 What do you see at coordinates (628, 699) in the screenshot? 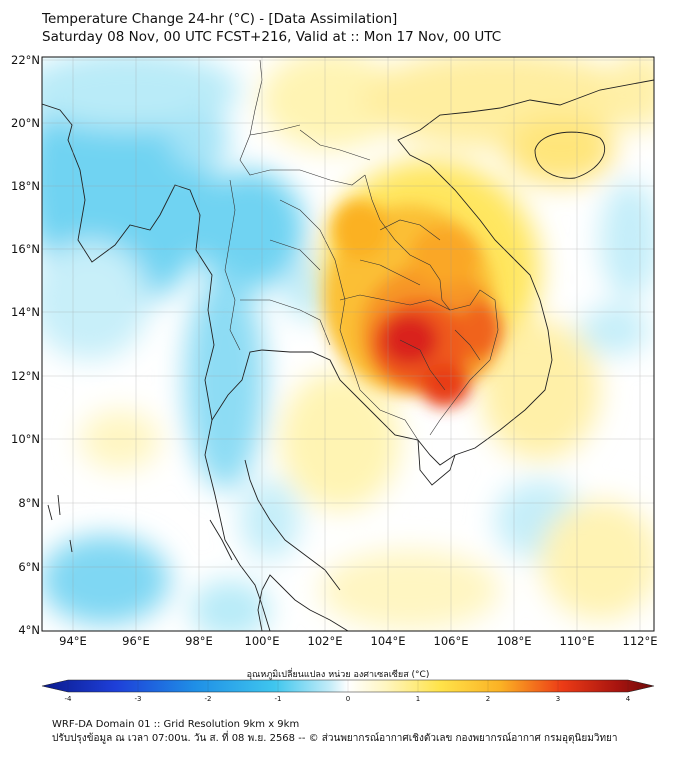
I see `colorbar-tick-label: 4` at bounding box center [628, 699].